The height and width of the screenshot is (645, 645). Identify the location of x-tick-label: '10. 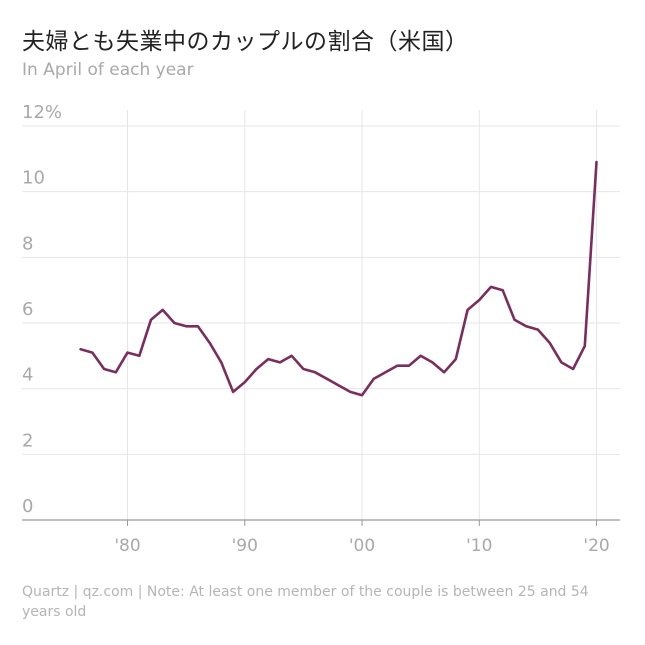
(479, 546).